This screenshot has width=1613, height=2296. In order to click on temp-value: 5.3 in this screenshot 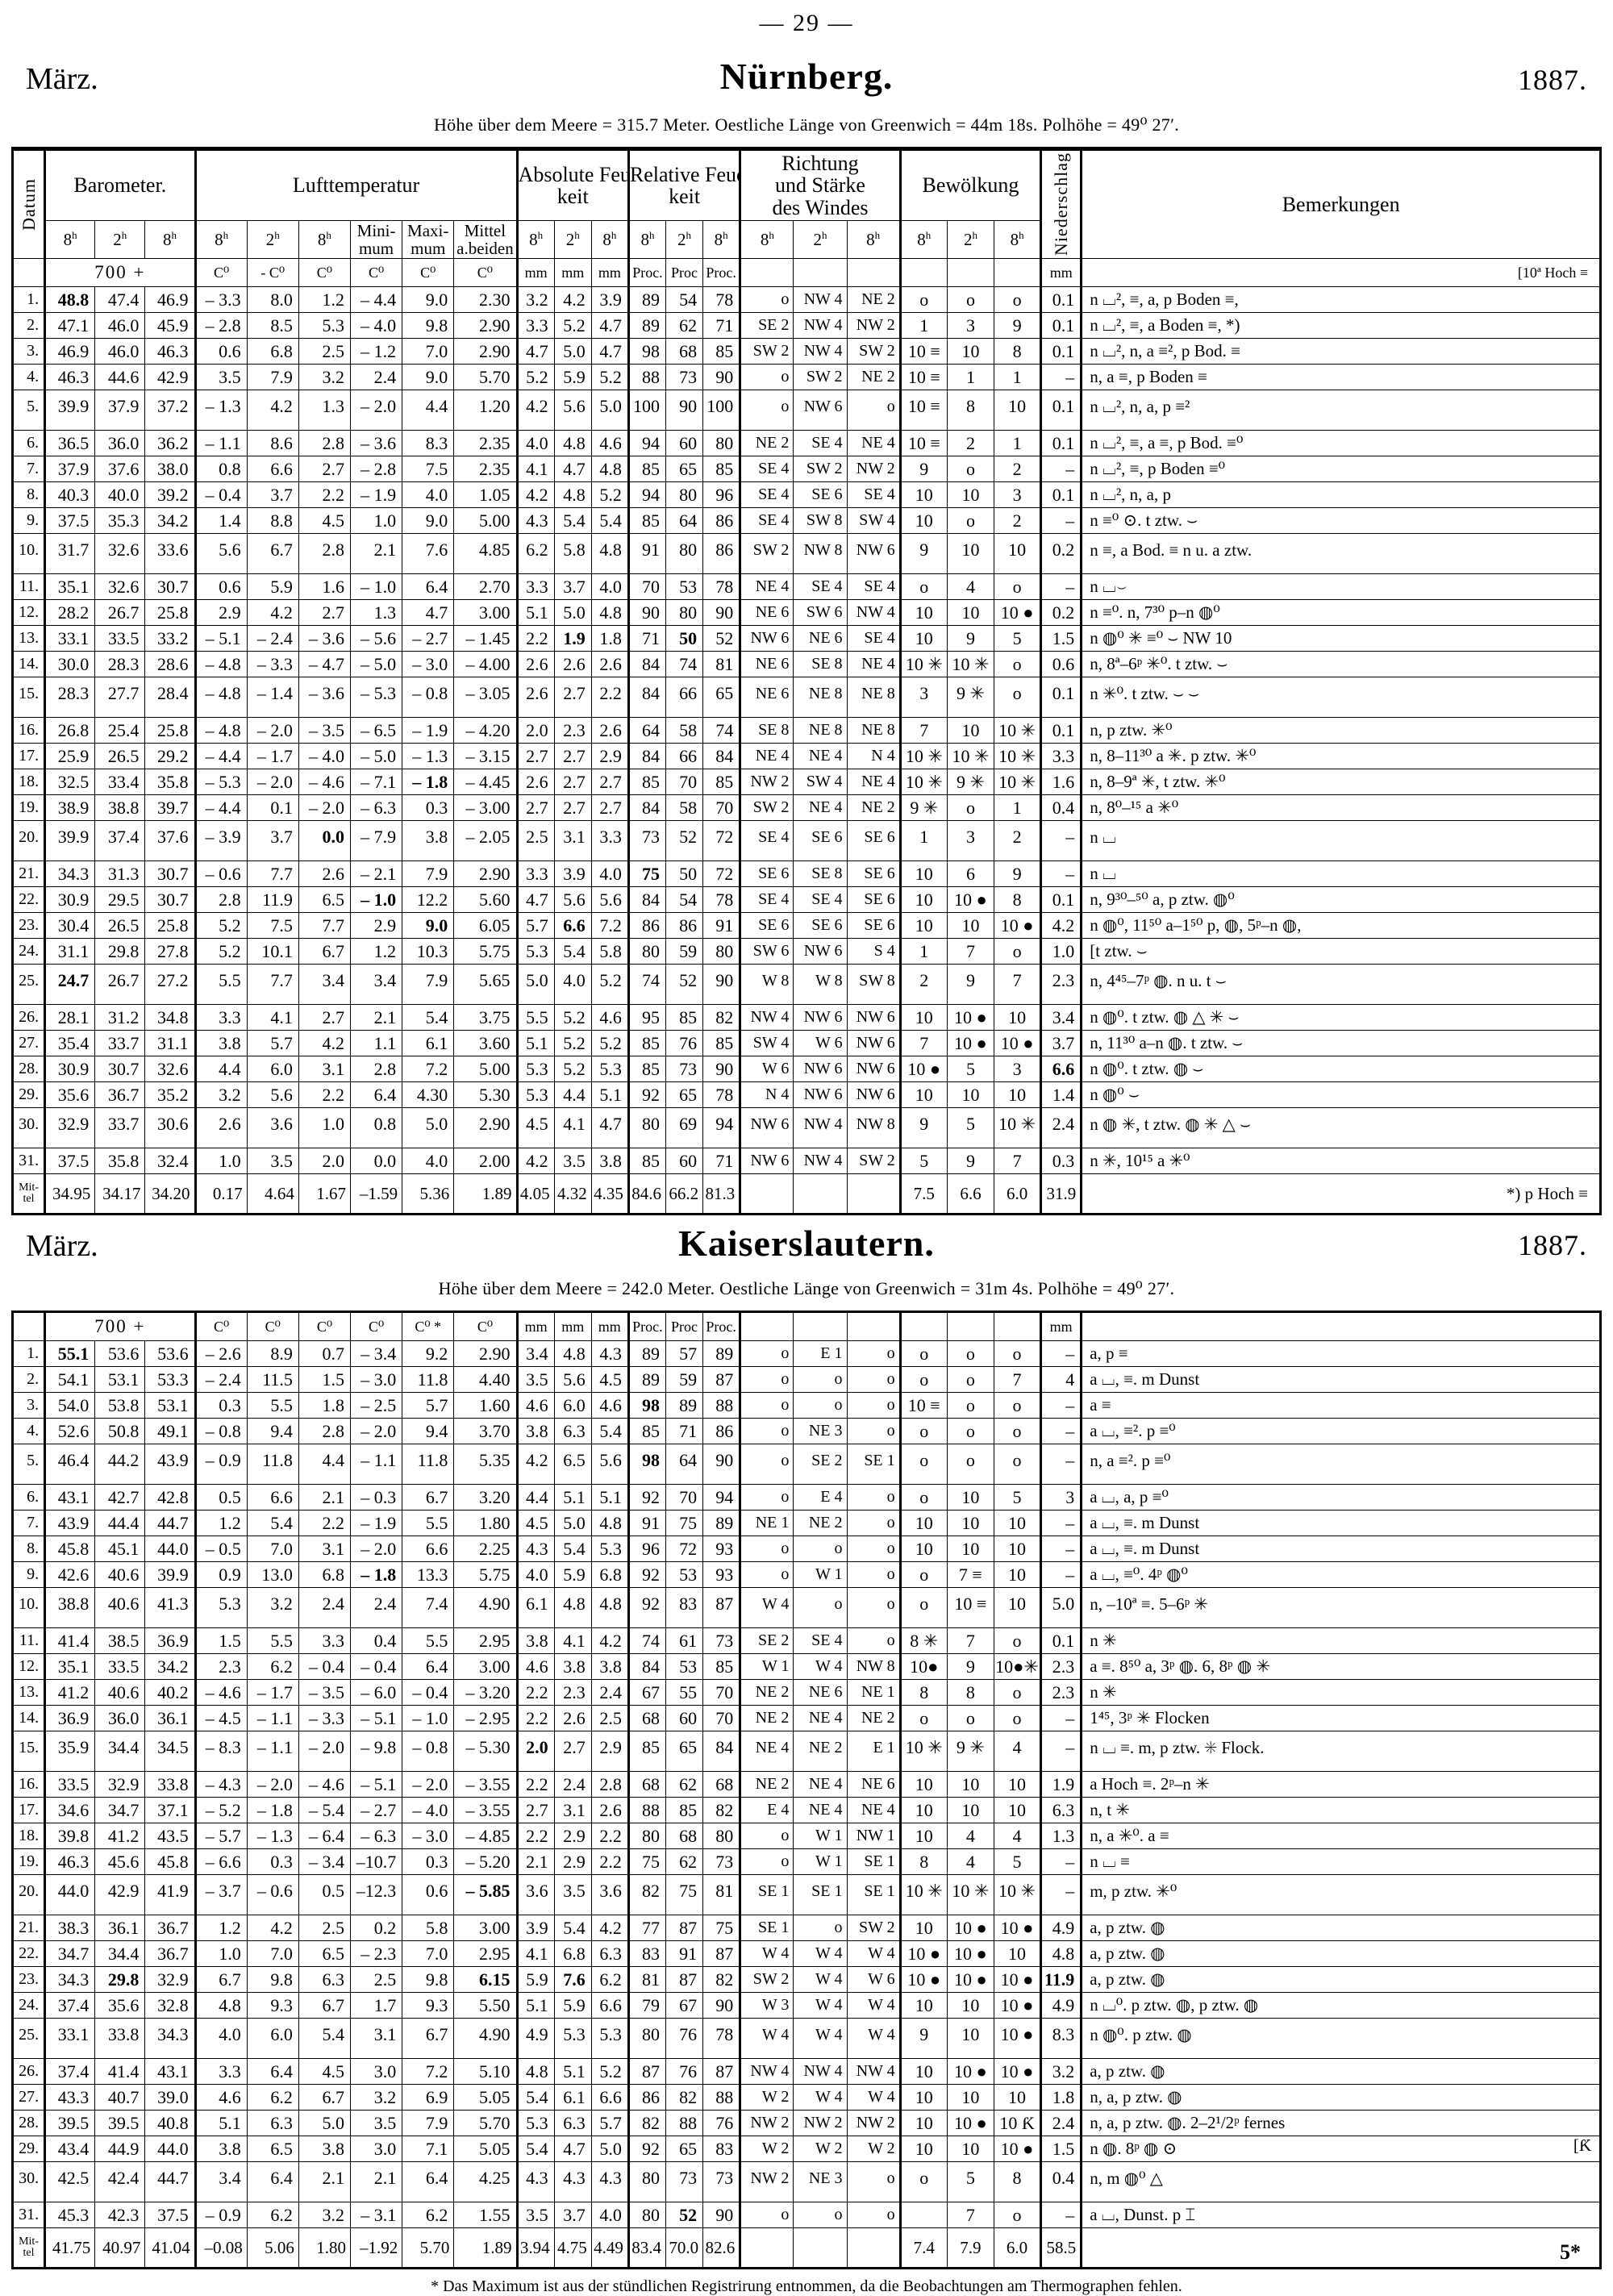, I will do `click(324, 325)`.